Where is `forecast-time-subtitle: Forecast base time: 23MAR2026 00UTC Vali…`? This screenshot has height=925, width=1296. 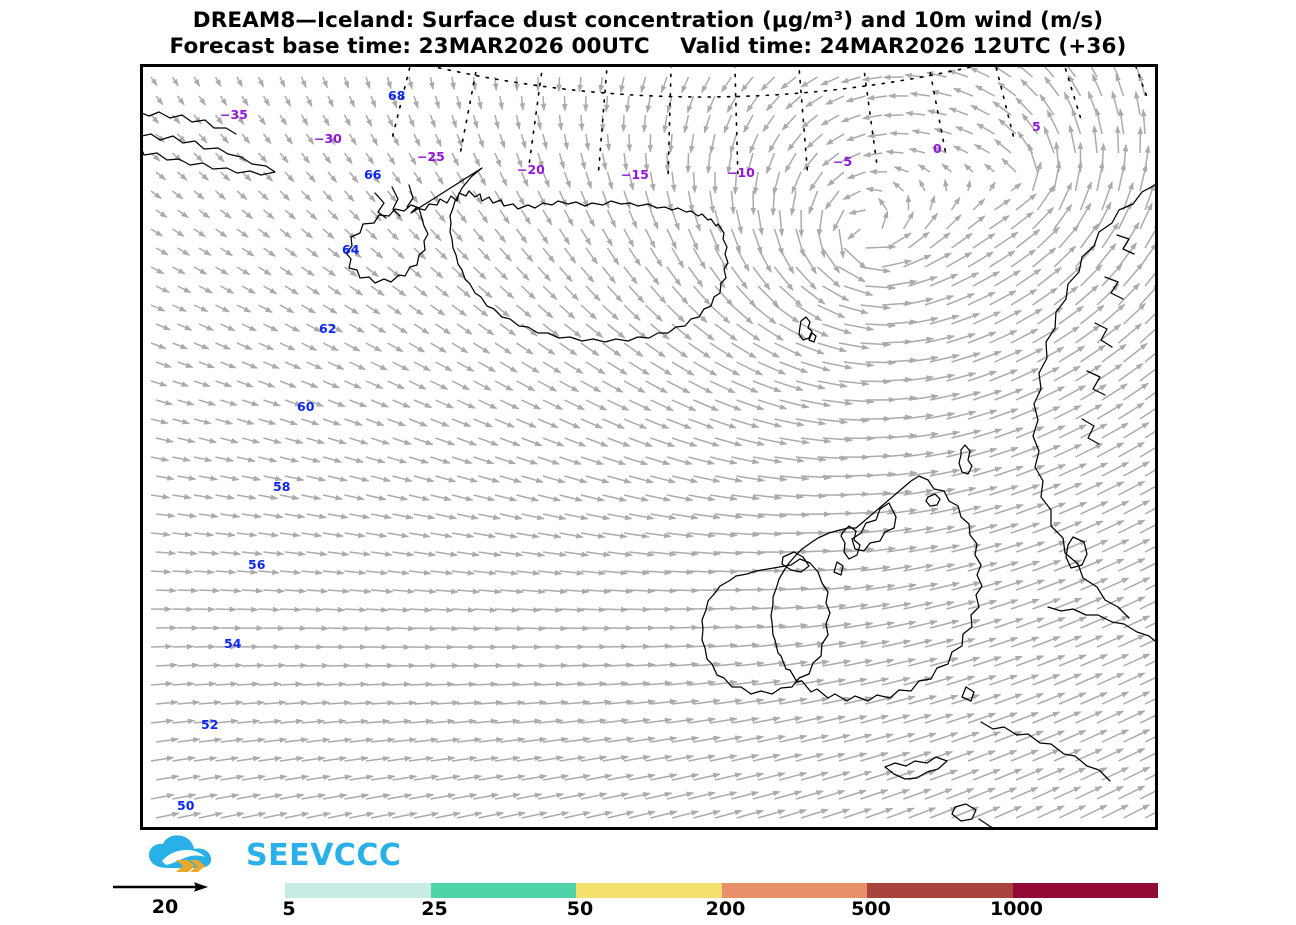
forecast-time-subtitle: Forecast base time: 23MAR2026 00UTC Vali… is located at coordinates (648, 46).